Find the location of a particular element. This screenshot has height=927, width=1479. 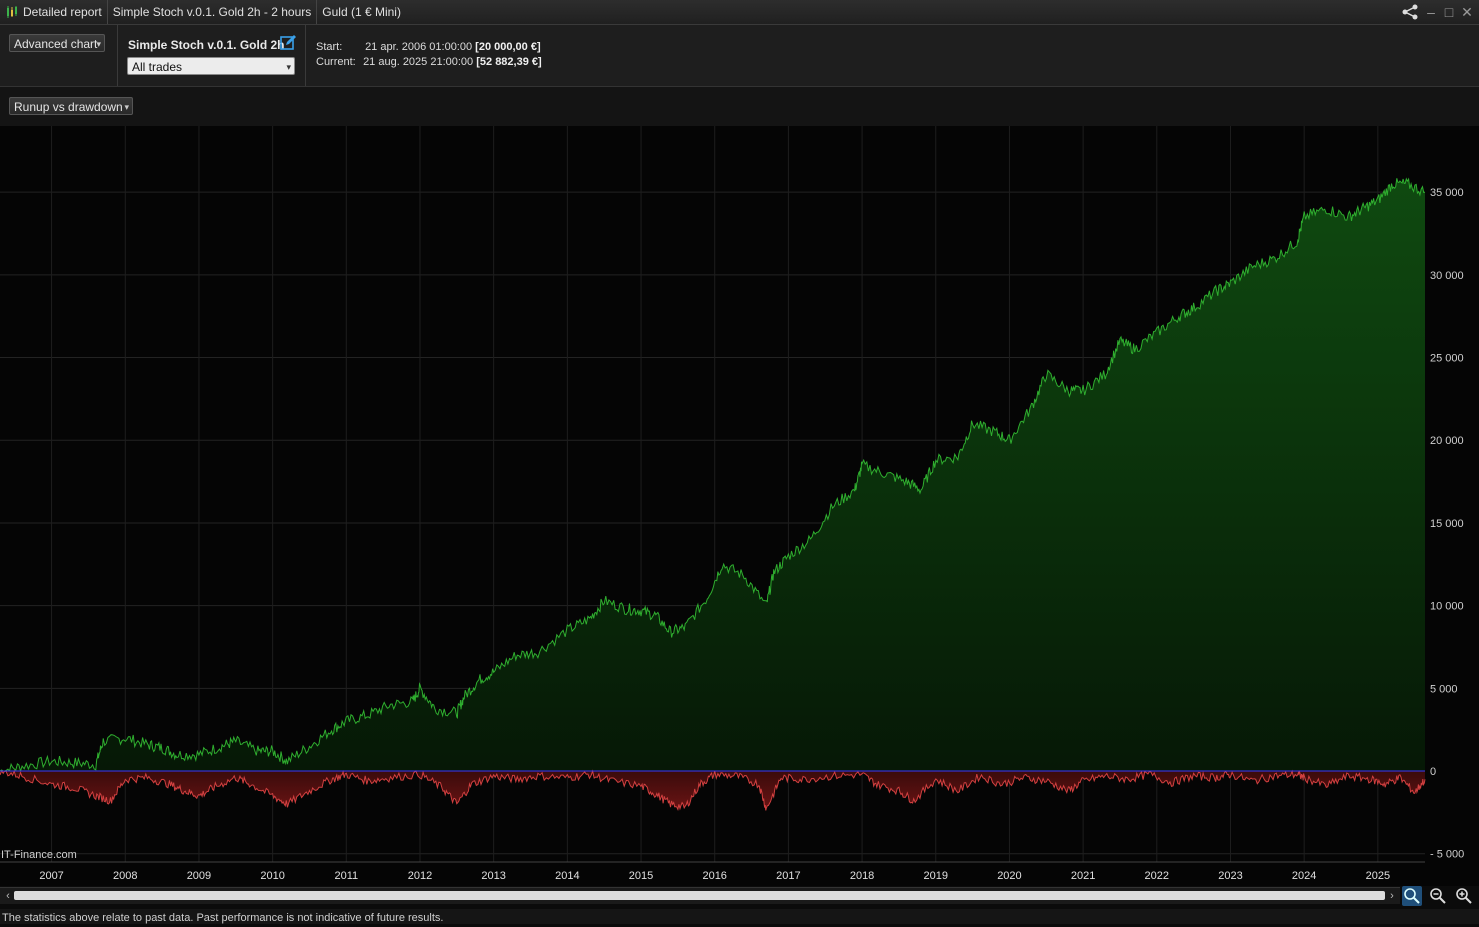

scrollbar-thumb is located at coordinates (699, 895).